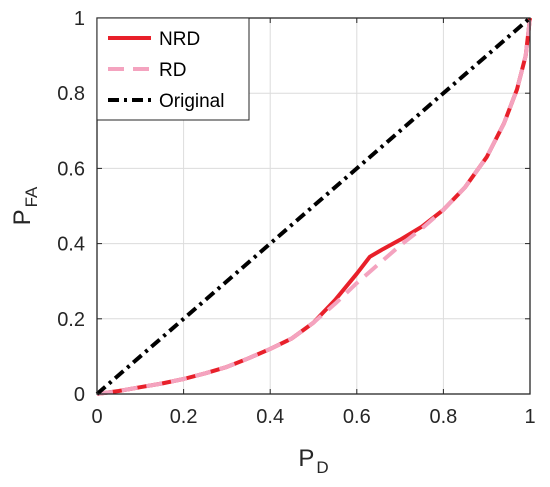 The width and height of the screenshot is (550, 487). I want to click on y-axis-label-sub: FA, so click(31, 196).